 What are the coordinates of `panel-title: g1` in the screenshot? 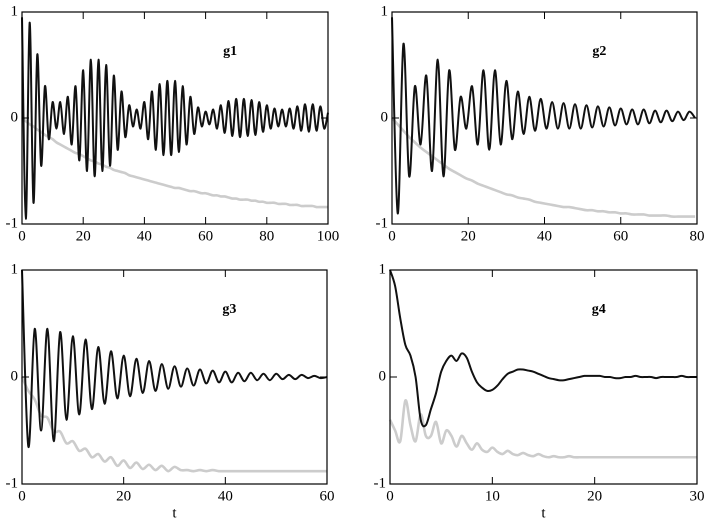 It's located at (230, 51).